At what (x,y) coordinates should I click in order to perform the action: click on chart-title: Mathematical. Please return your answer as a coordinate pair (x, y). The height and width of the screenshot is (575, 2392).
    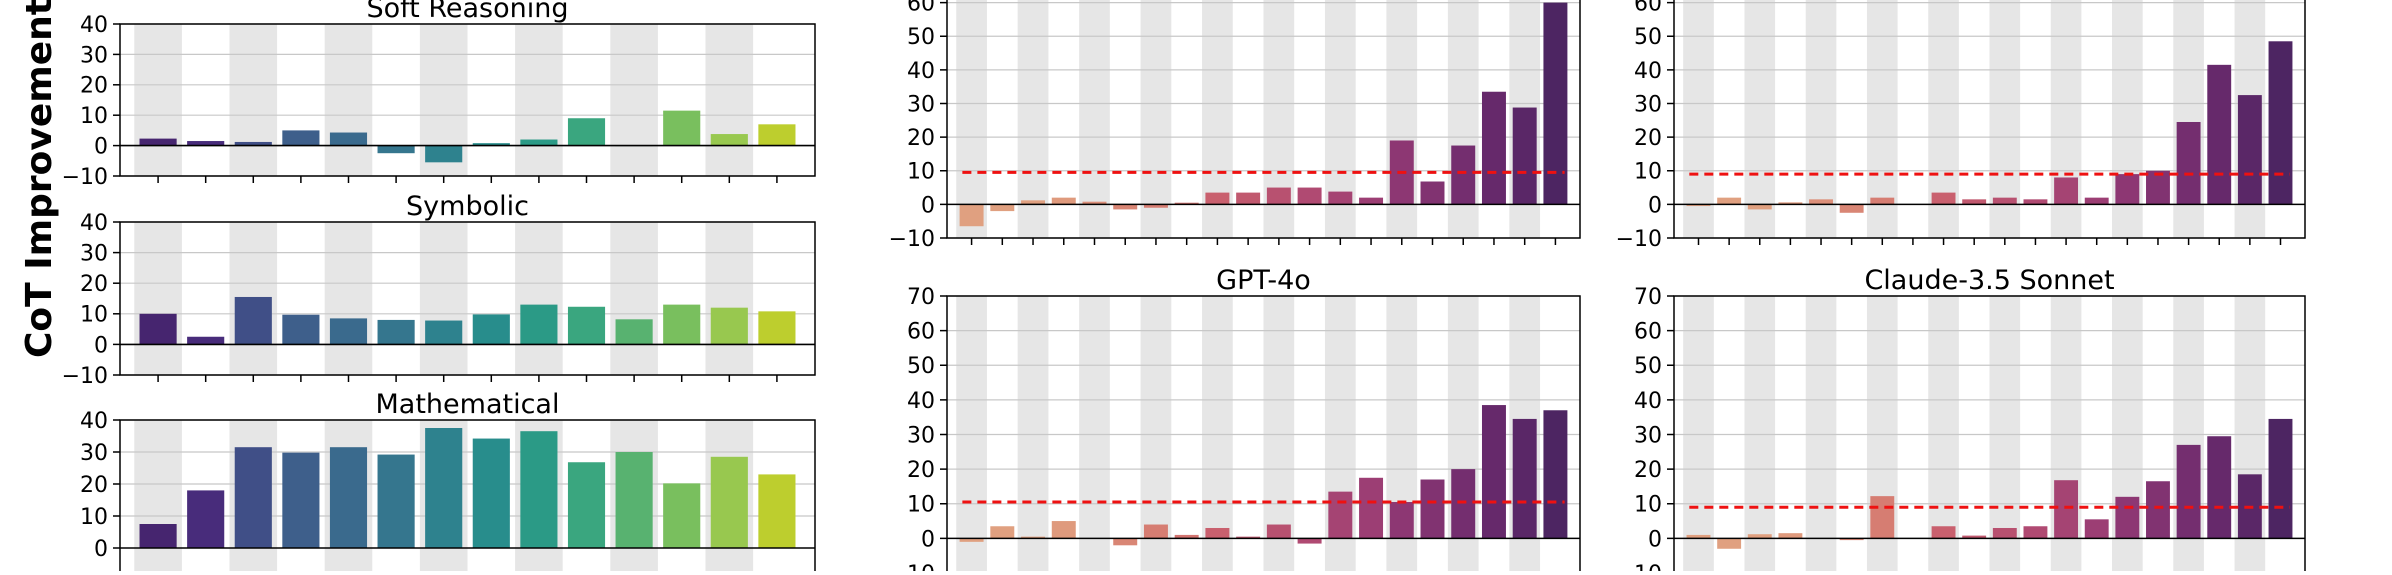
    Looking at the image, I should click on (468, 404).